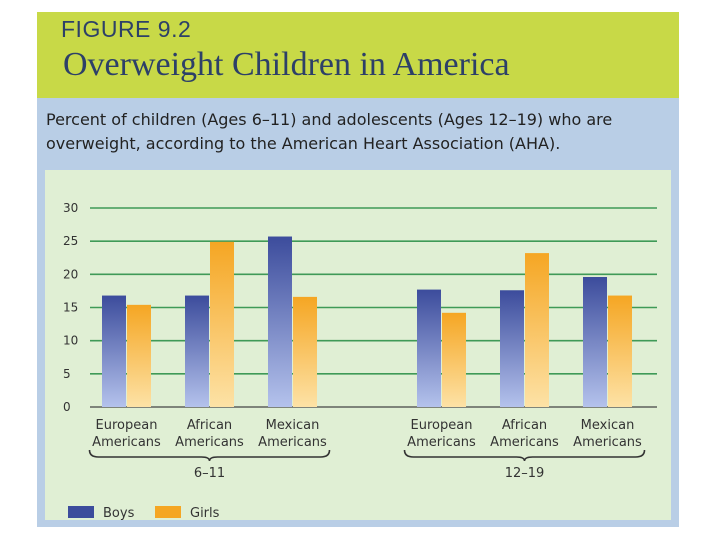 Image resolution: width=720 pixels, height=540 pixels. I want to click on y-tick-label: 0, so click(67, 407).